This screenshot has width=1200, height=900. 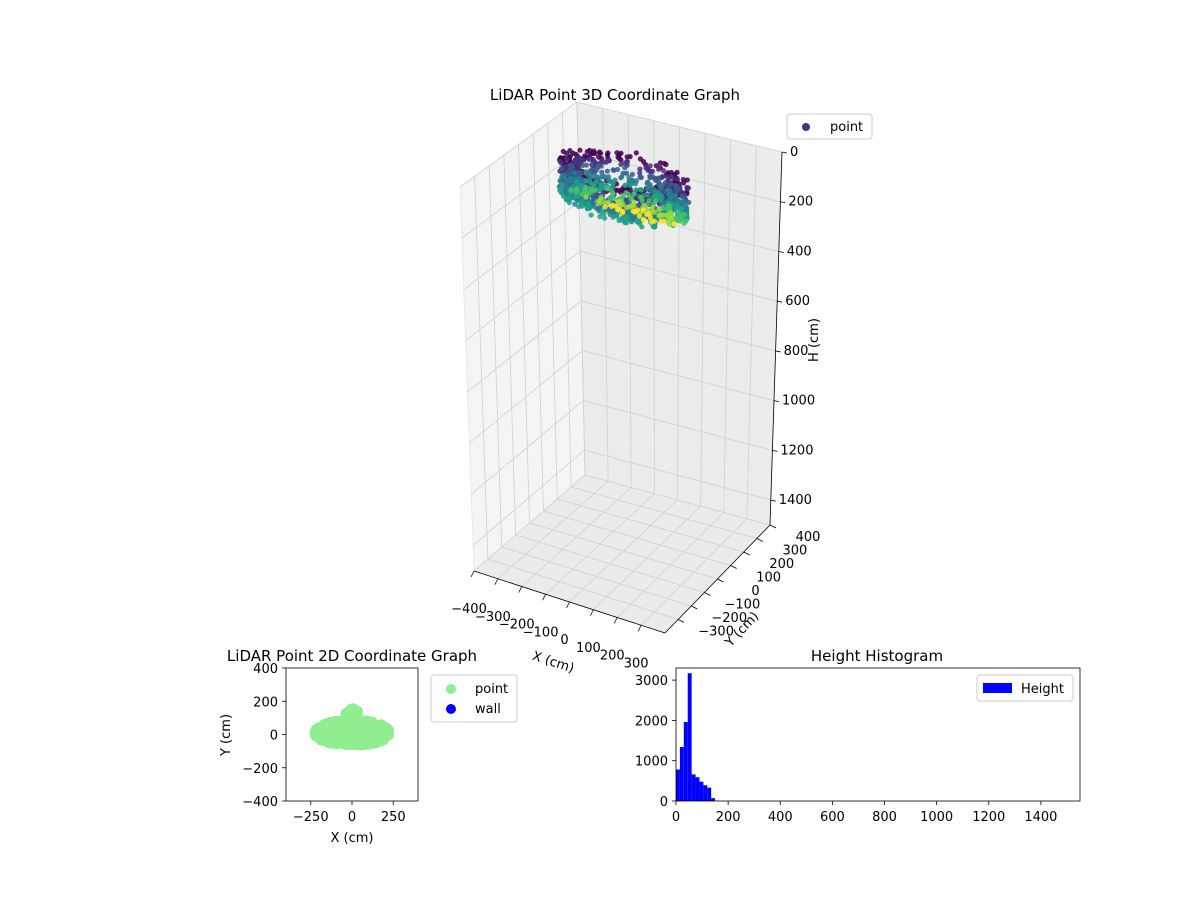 I want to click on ticks-histogram: 0 200 400 600 800 1000 1200 1400 0 1000 2000 3000, so click(x=846, y=749).